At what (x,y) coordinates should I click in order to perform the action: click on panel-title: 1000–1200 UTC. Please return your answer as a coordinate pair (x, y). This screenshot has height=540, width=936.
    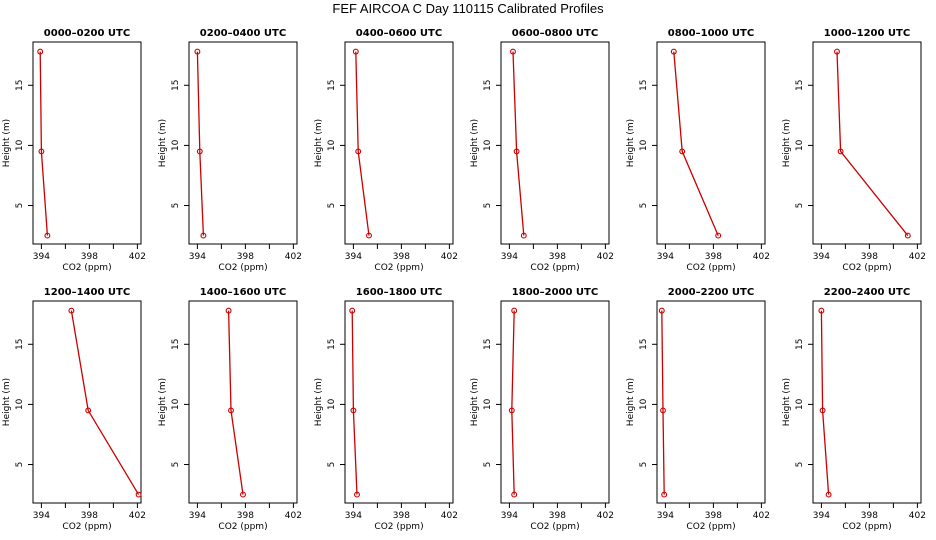
    Looking at the image, I should click on (867, 33).